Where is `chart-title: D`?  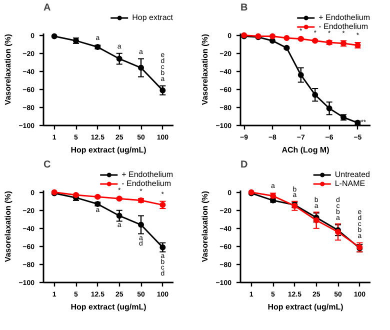
chart-title: D is located at coordinates (244, 165).